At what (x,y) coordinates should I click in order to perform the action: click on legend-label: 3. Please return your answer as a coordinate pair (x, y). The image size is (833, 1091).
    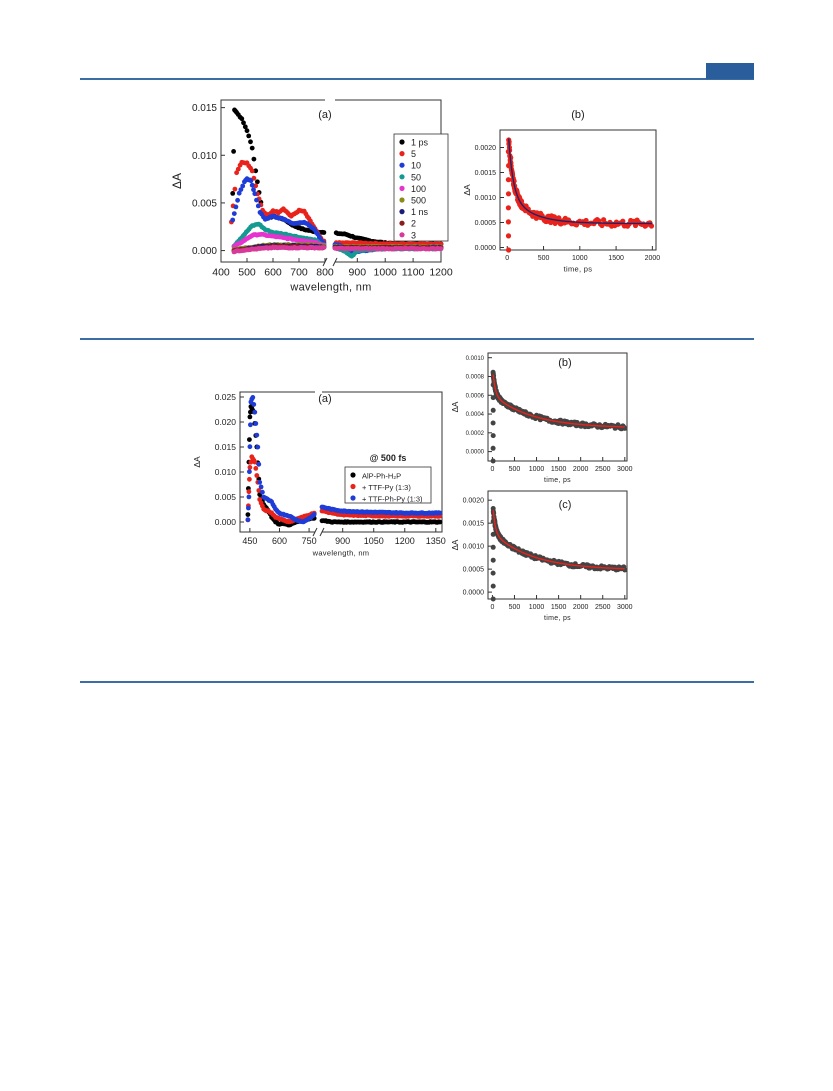
    Looking at the image, I should click on (413, 235).